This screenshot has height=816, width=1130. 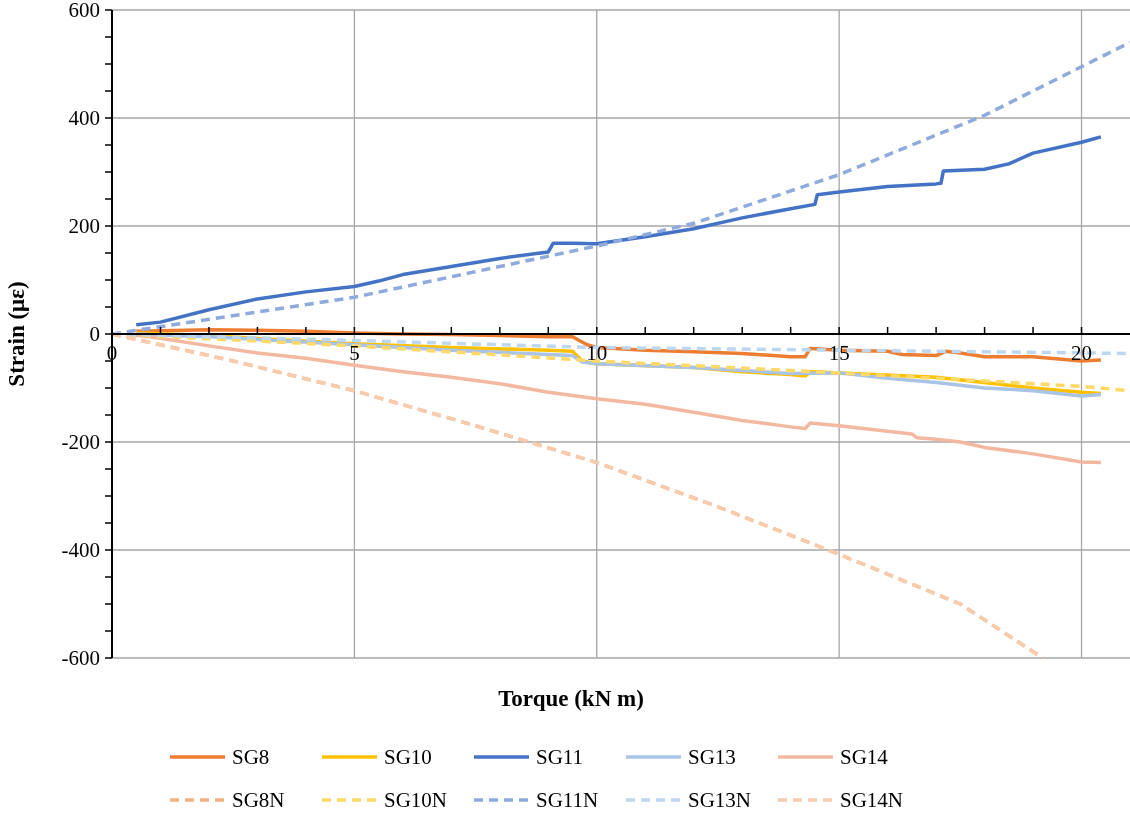 What do you see at coordinates (567, 800) in the screenshot?
I see `legend-label: SG11N` at bounding box center [567, 800].